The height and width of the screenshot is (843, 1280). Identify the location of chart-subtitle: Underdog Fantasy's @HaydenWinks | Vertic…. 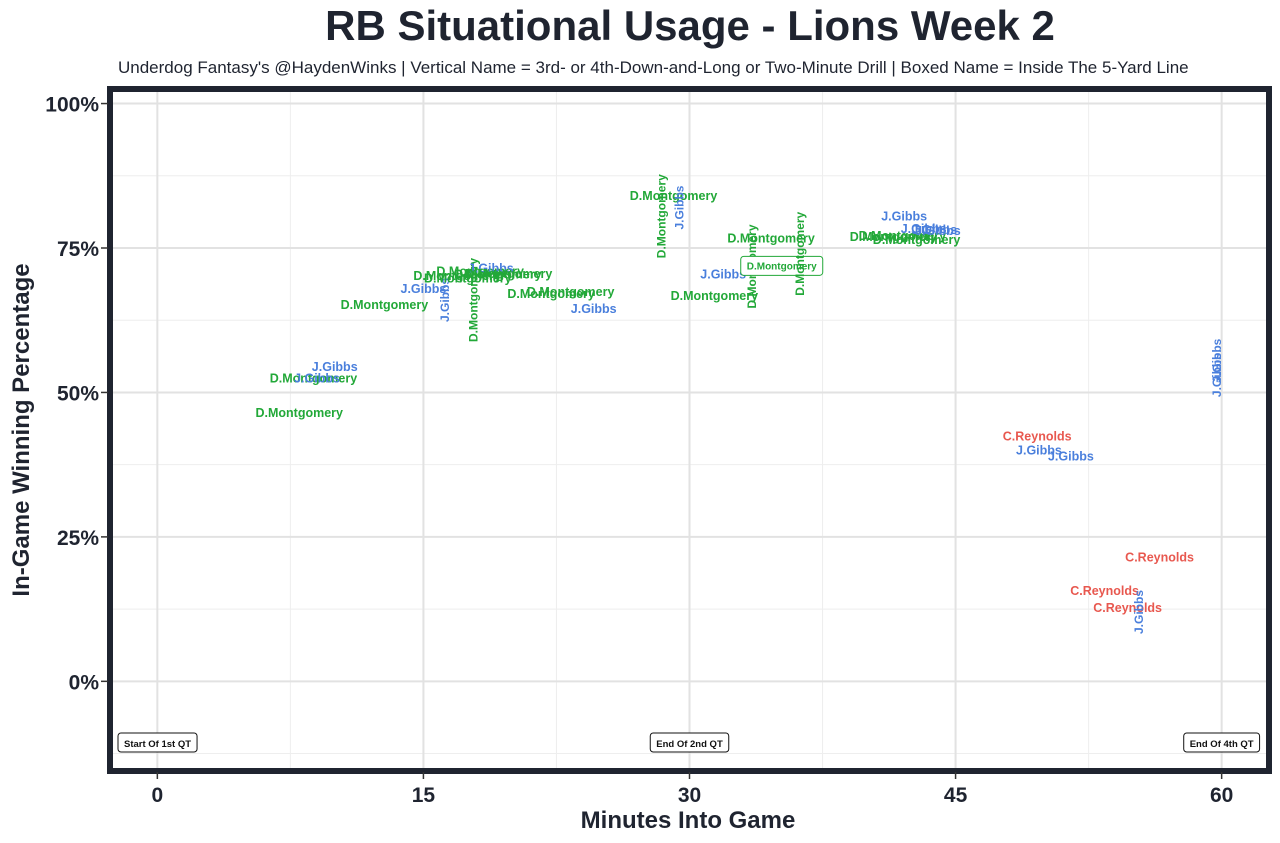
(653, 67).